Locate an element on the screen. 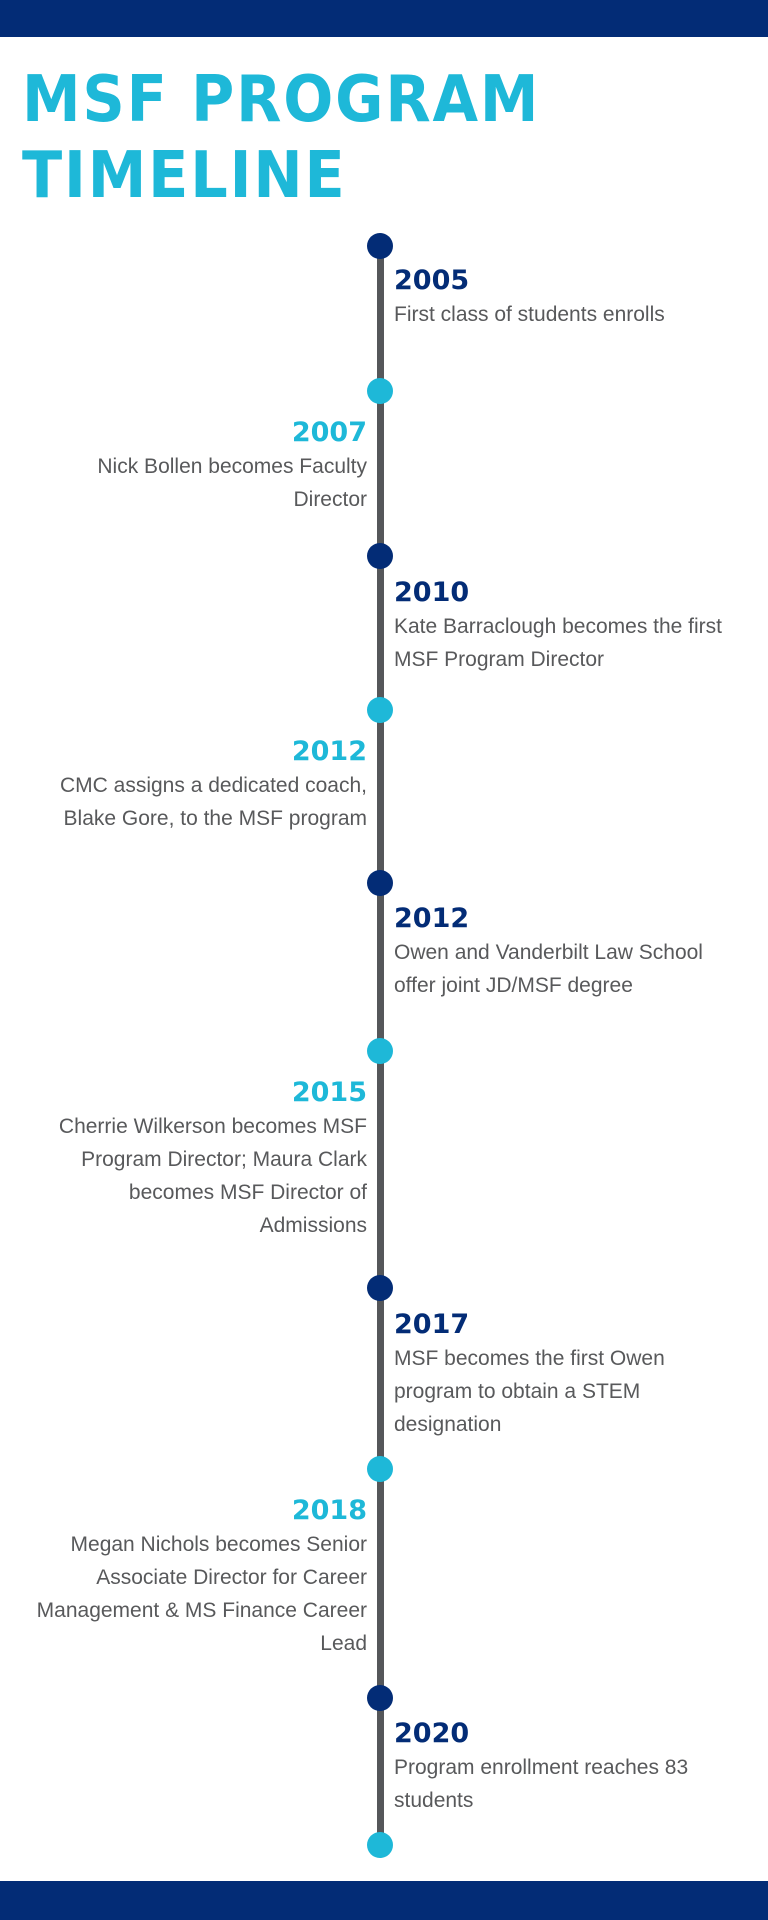 This screenshot has height=1920, width=768. page-title: MSF PROGRAM TIMELINE is located at coordinates (281, 138).